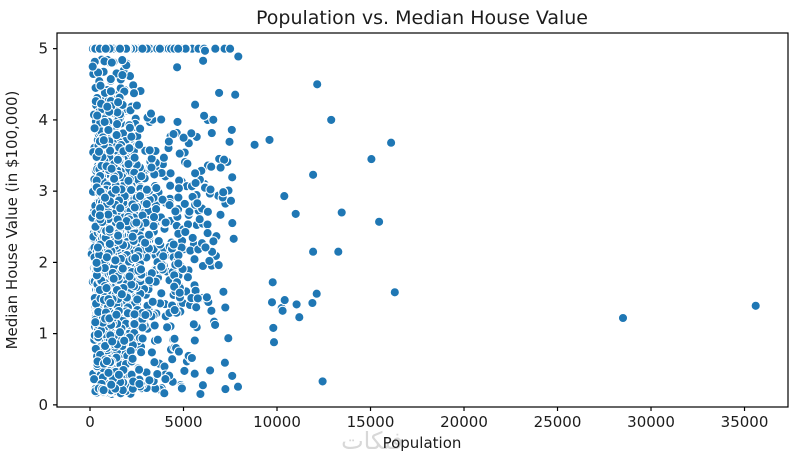 The image size is (800, 460). What do you see at coordinates (90, 422) in the screenshot?
I see `x-tick-label: 0` at bounding box center [90, 422].